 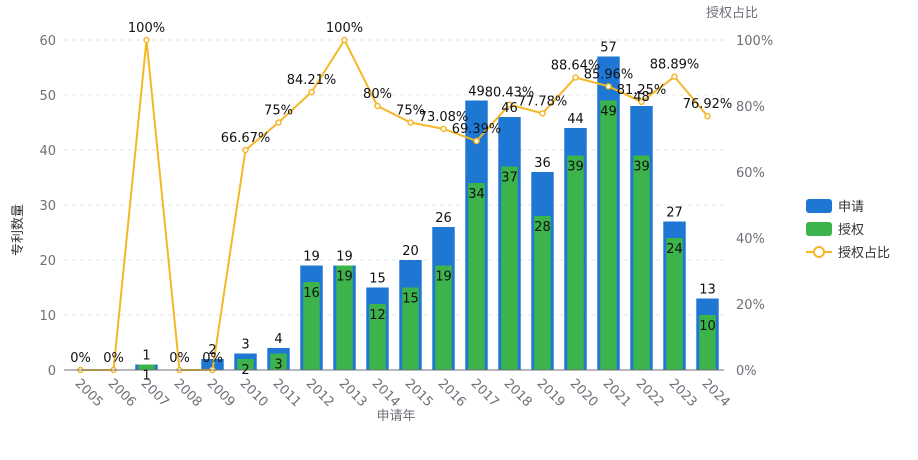 I want to click on label-ratio: 88.64%, so click(x=576, y=65).